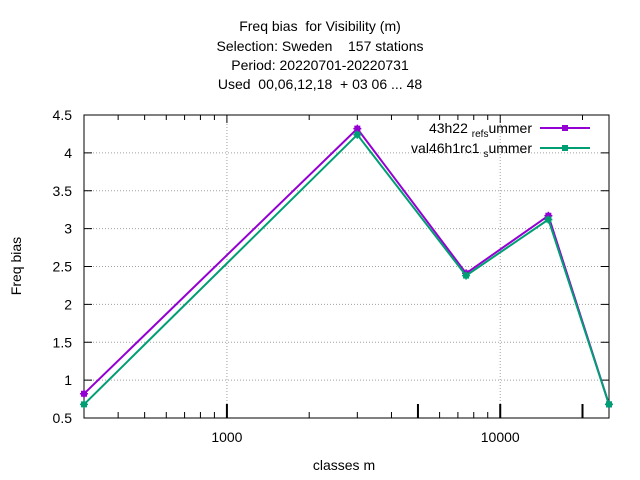 The image size is (640, 480). Describe the element at coordinates (63, 418) in the screenshot. I see `y-tick-label: 0.5` at that location.